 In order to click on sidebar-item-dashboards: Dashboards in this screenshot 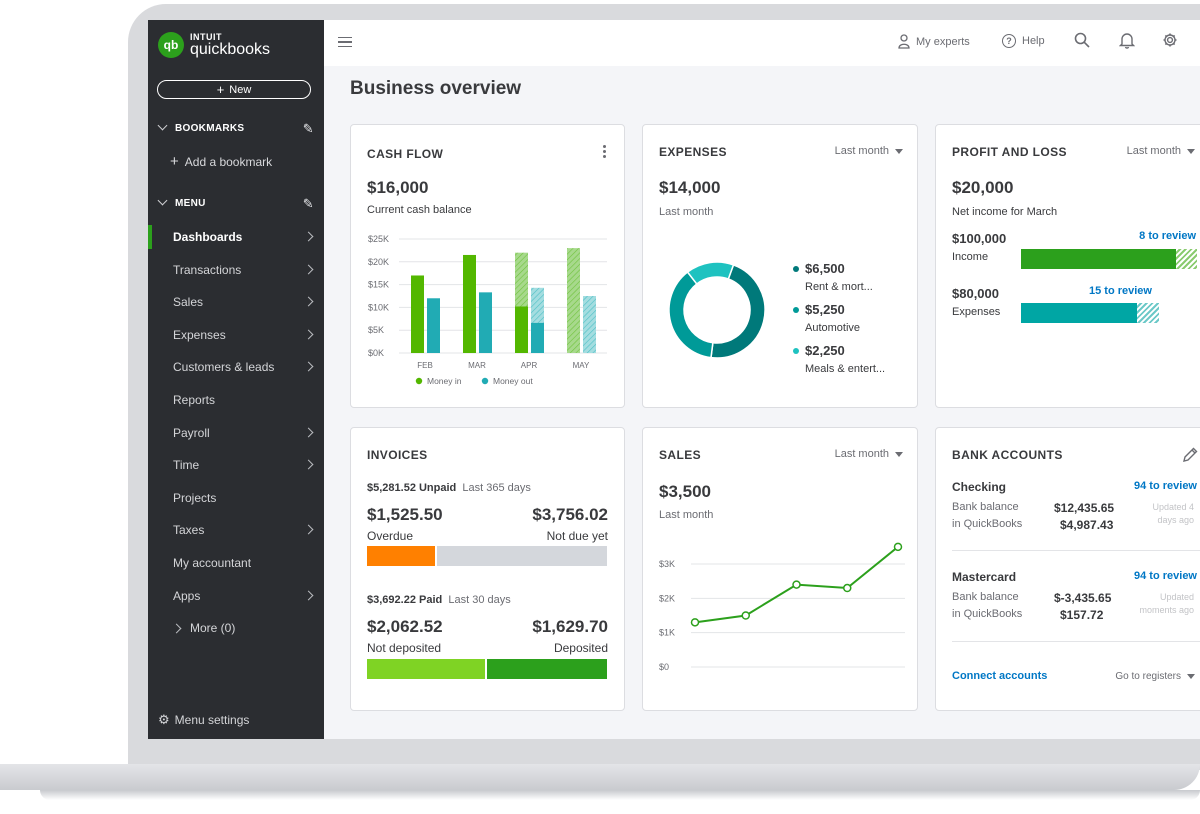, I will do `click(236, 237)`.